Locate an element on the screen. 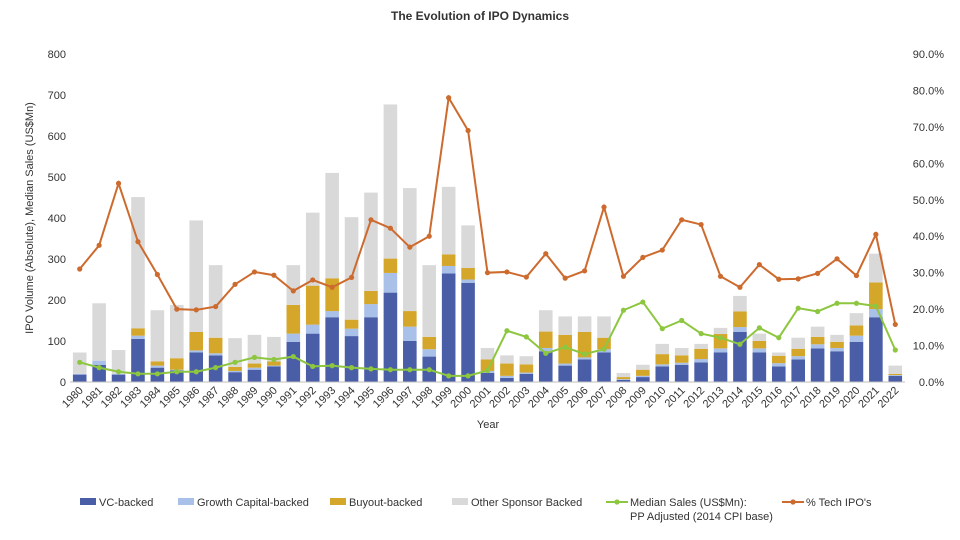 This screenshot has height=540, width=960. bar-buyout-backed-1996 is located at coordinates (390, 265).